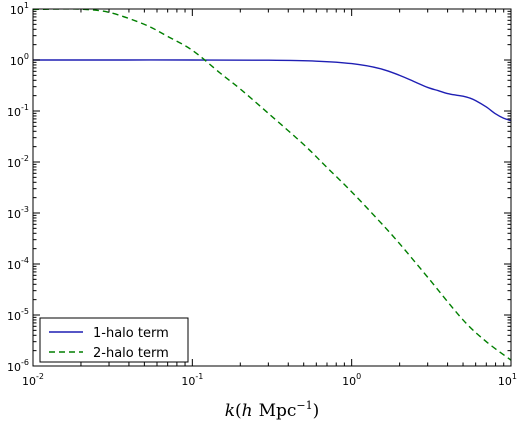 The image size is (520, 427). I want to click on y-tick-label: 10⁻⁴, so click(18, 264).